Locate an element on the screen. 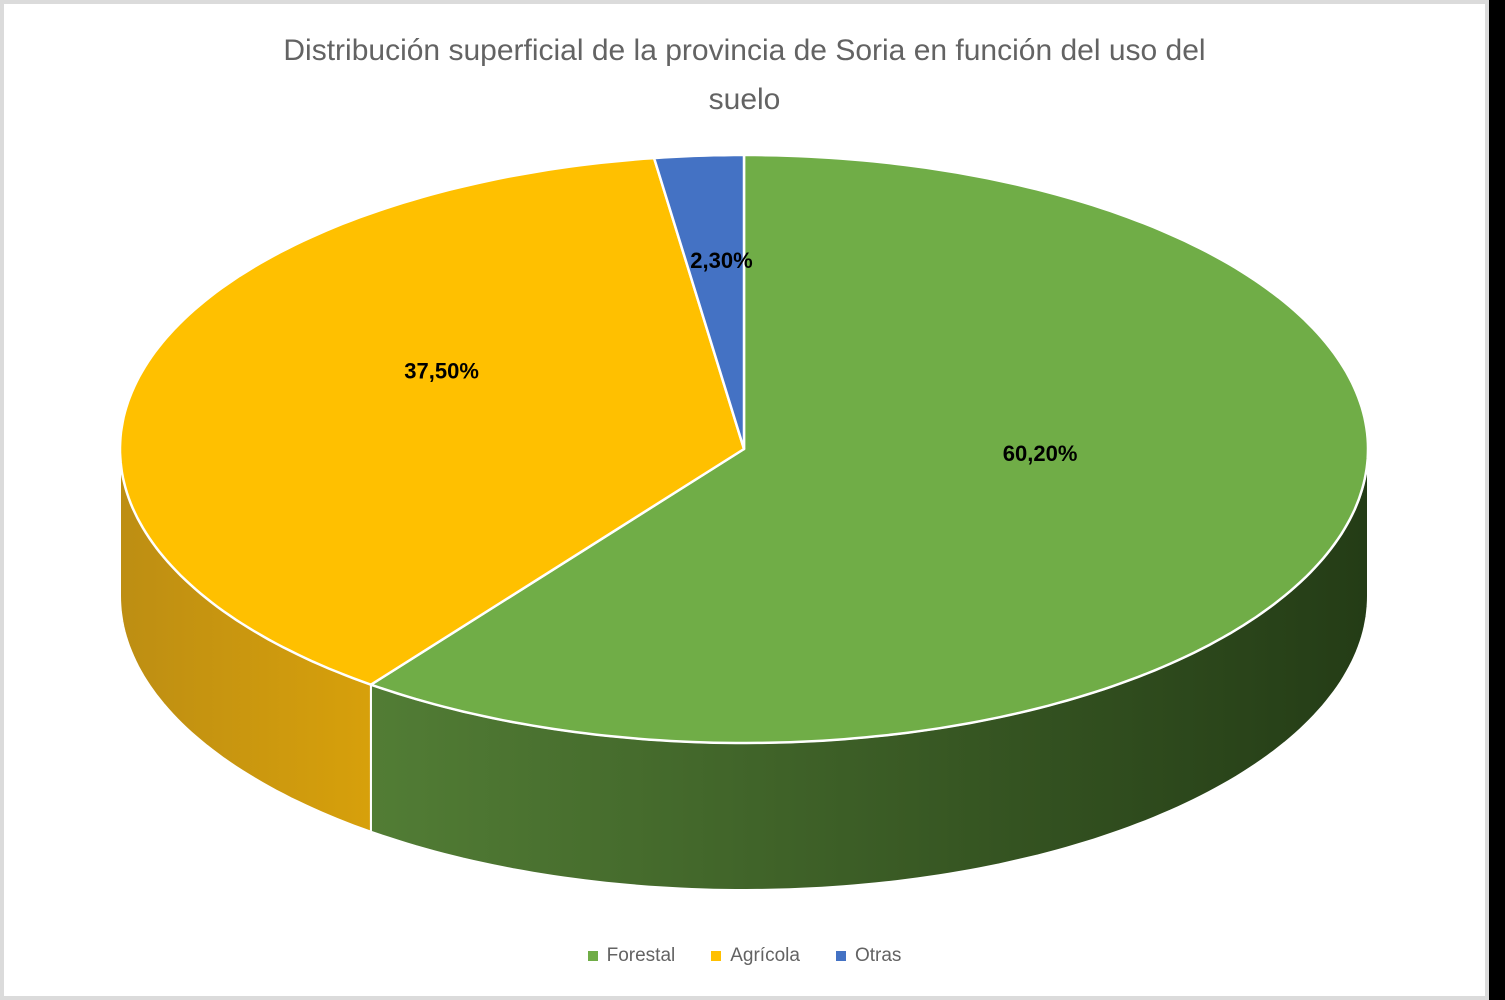 The image size is (1505, 1000). right-black-strip is located at coordinates (1497, 500).